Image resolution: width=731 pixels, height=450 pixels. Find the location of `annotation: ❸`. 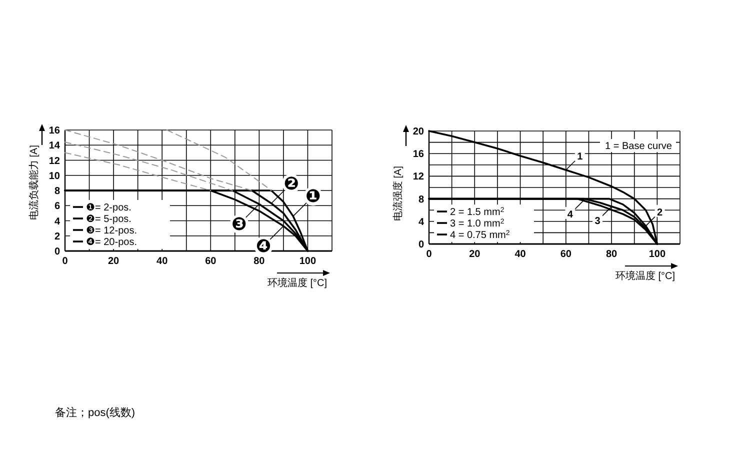

annotation: ❸ is located at coordinates (239, 225).